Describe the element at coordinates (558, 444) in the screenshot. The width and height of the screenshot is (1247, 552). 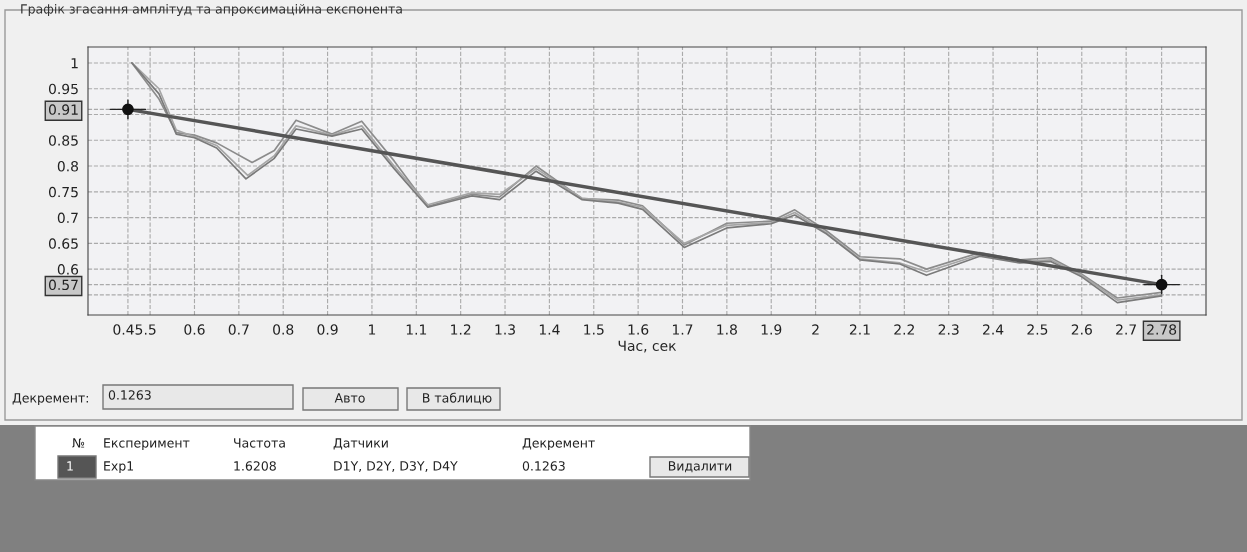
I see `text: Декремент` at that location.